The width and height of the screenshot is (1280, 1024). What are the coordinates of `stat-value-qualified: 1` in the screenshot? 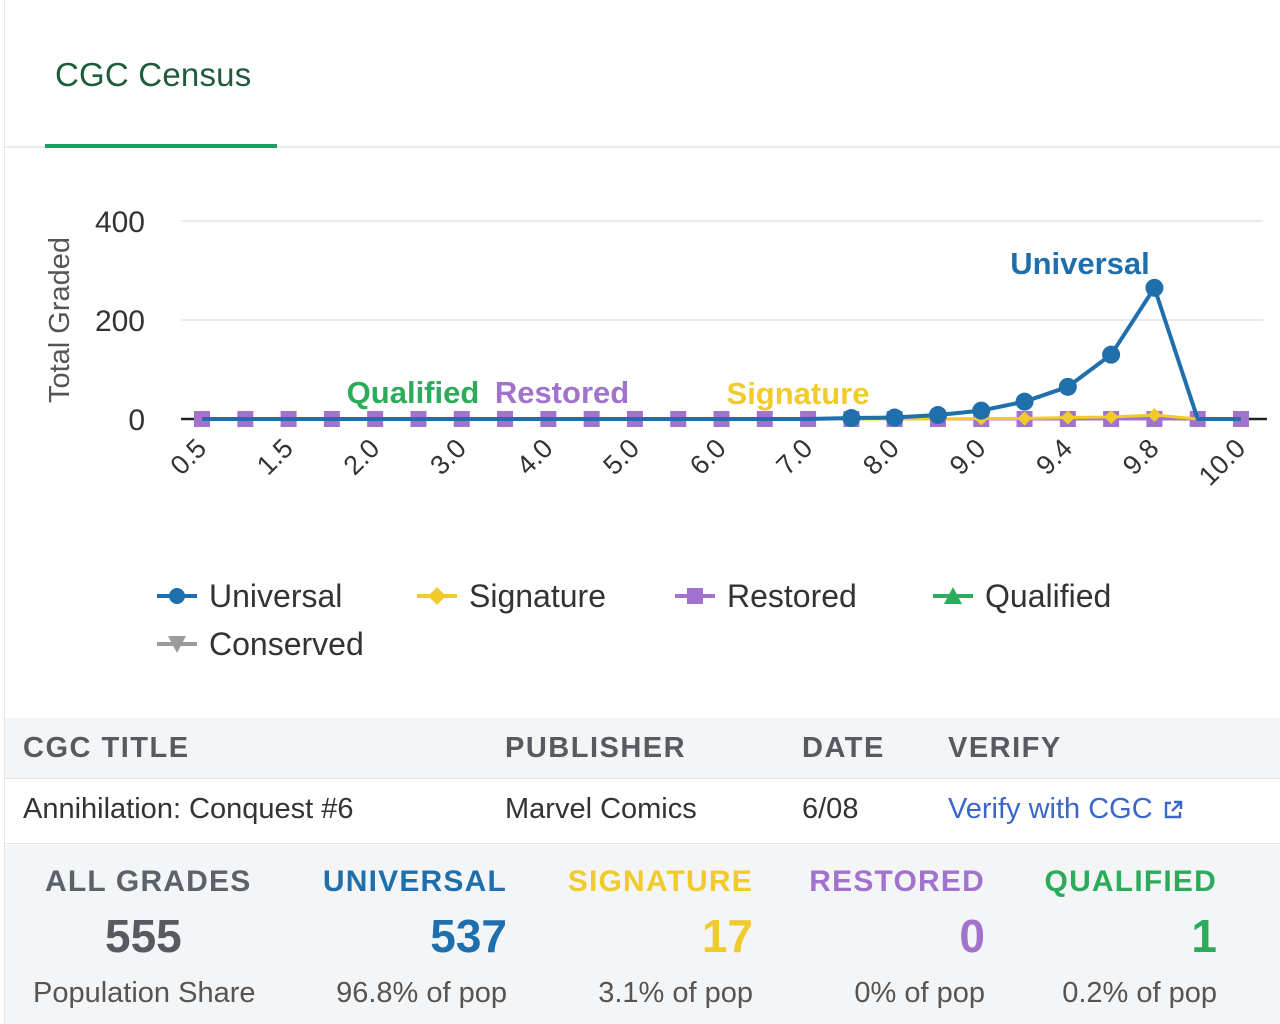 It's located at (1204, 936).